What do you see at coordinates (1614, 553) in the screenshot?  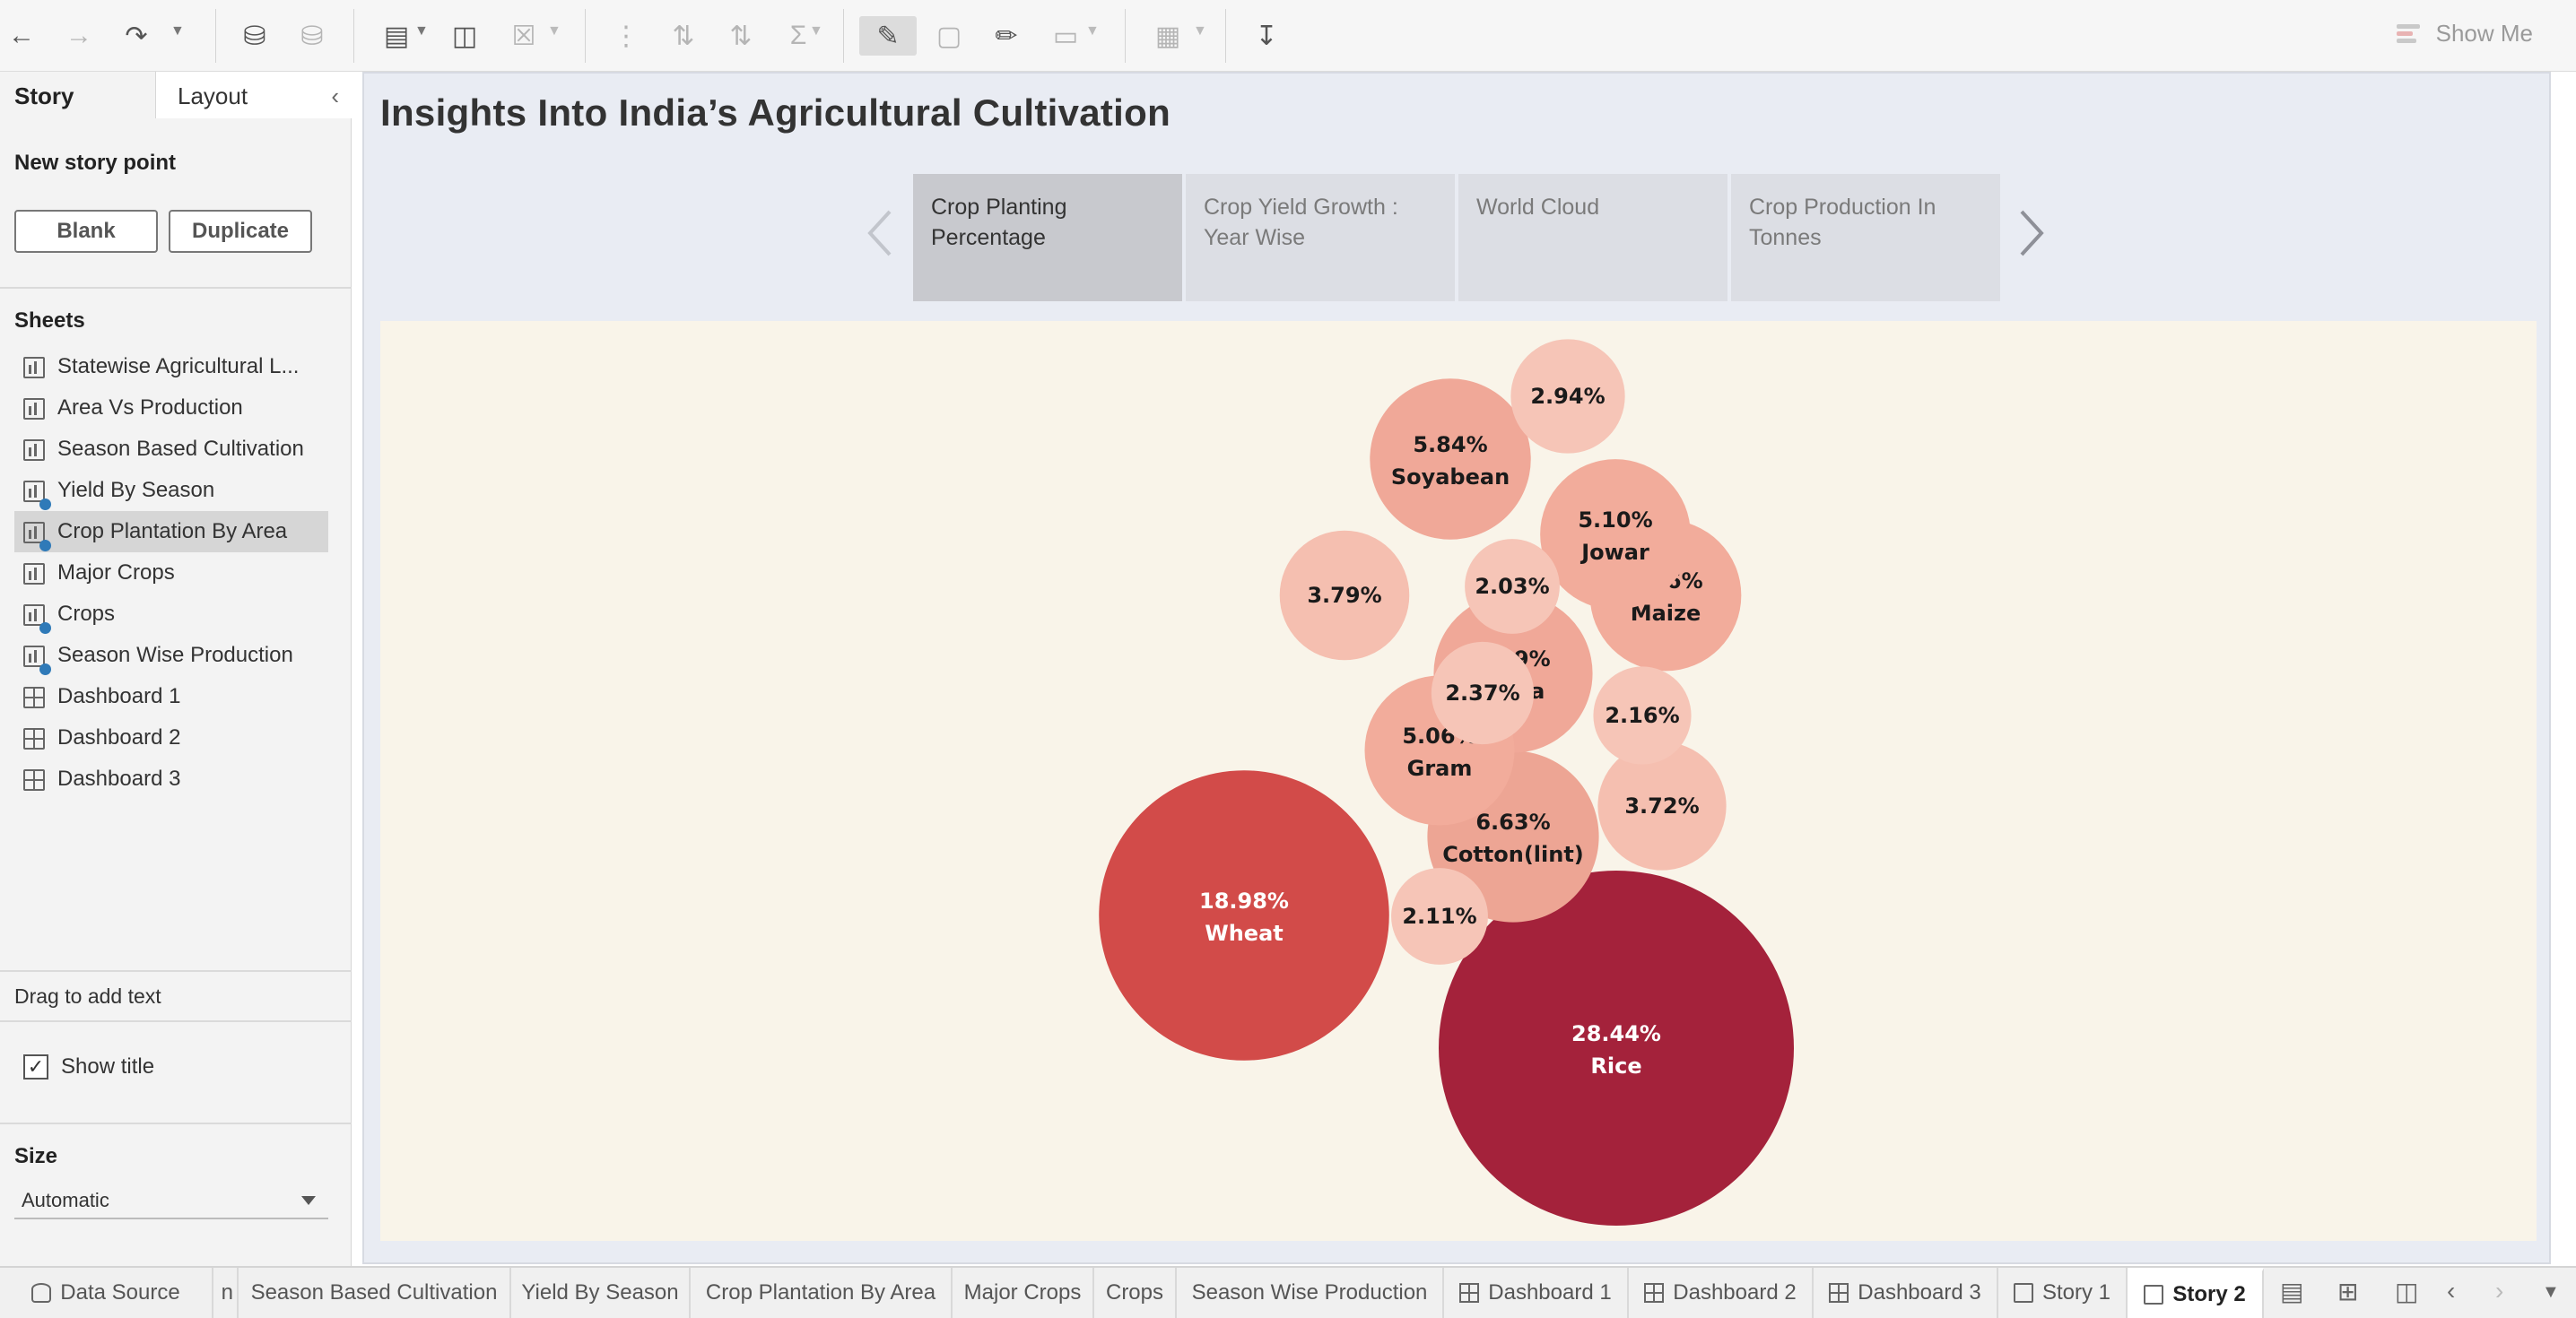 I see `bubble-crop-label: Jowar` at bounding box center [1614, 553].